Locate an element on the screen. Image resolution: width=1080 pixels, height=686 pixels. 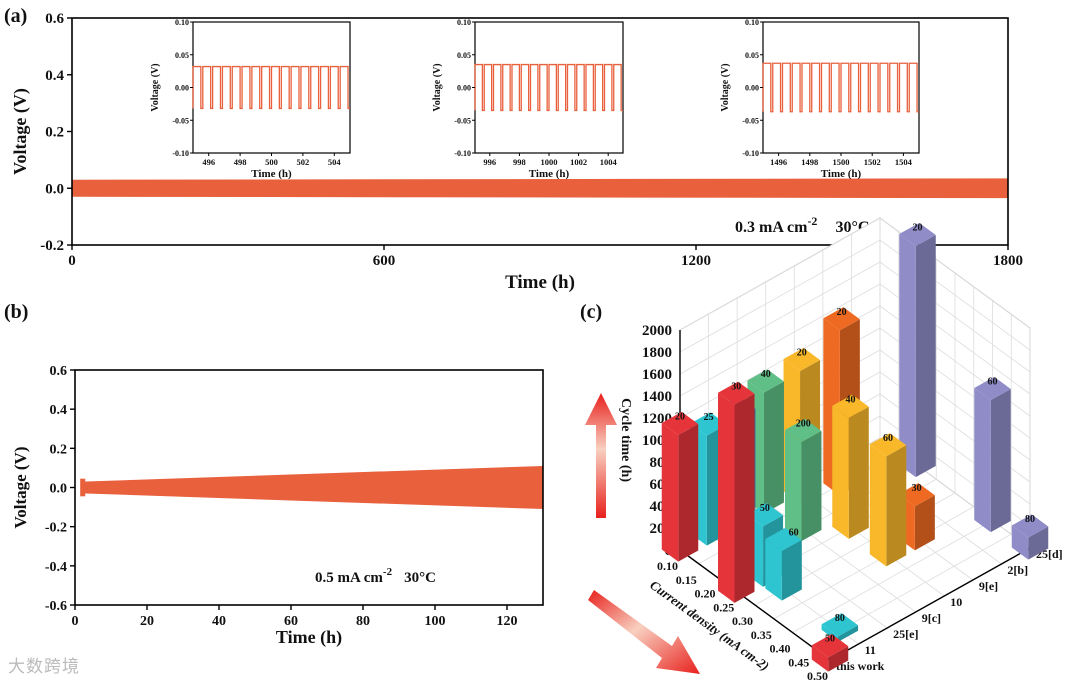
inset-x-tick-label: 1004 is located at coordinates (609, 162).